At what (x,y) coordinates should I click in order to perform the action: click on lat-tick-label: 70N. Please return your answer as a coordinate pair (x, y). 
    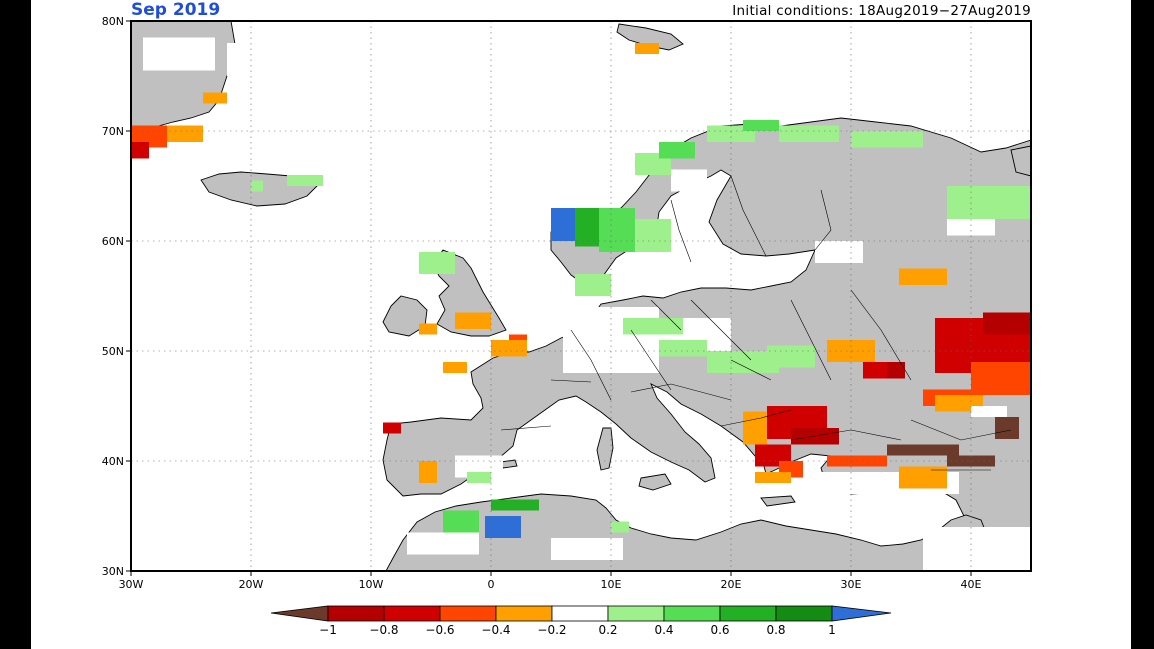
    Looking at the image, I should click on (113, 131).